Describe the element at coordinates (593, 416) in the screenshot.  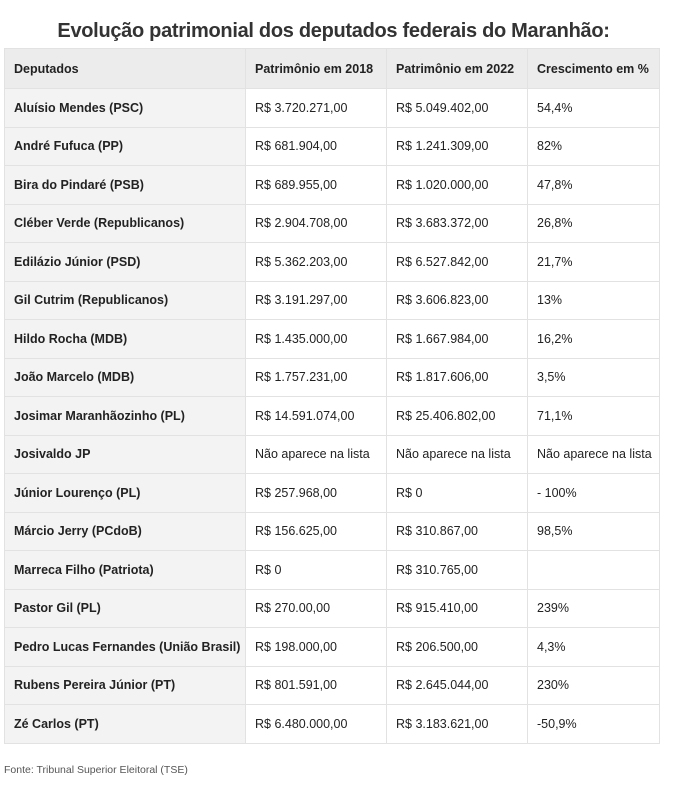
I see `cell: 71,1%` at that location.